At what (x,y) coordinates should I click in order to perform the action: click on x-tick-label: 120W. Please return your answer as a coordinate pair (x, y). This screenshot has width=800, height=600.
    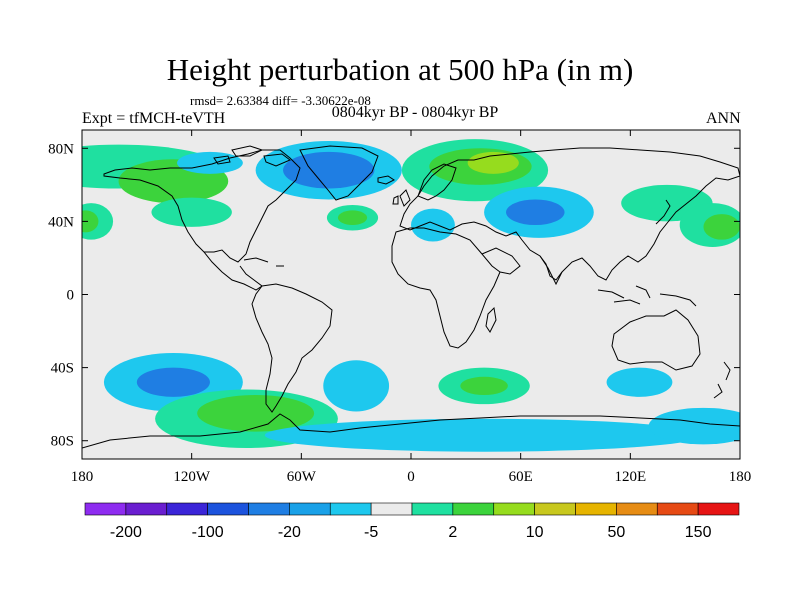
    Looking at the image, I should click on (192, 477).